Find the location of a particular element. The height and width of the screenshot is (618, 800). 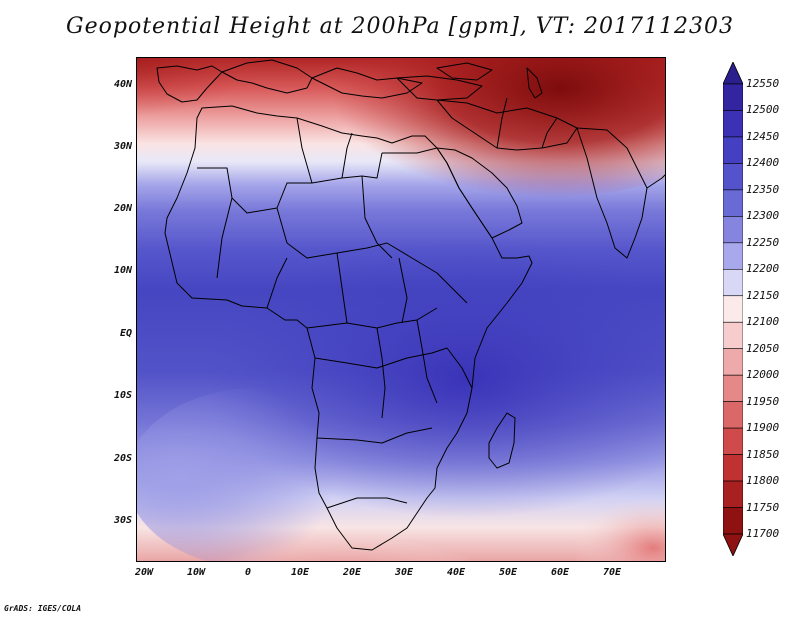

lon-label-40e: 40E is located at coordinates (456, 572).